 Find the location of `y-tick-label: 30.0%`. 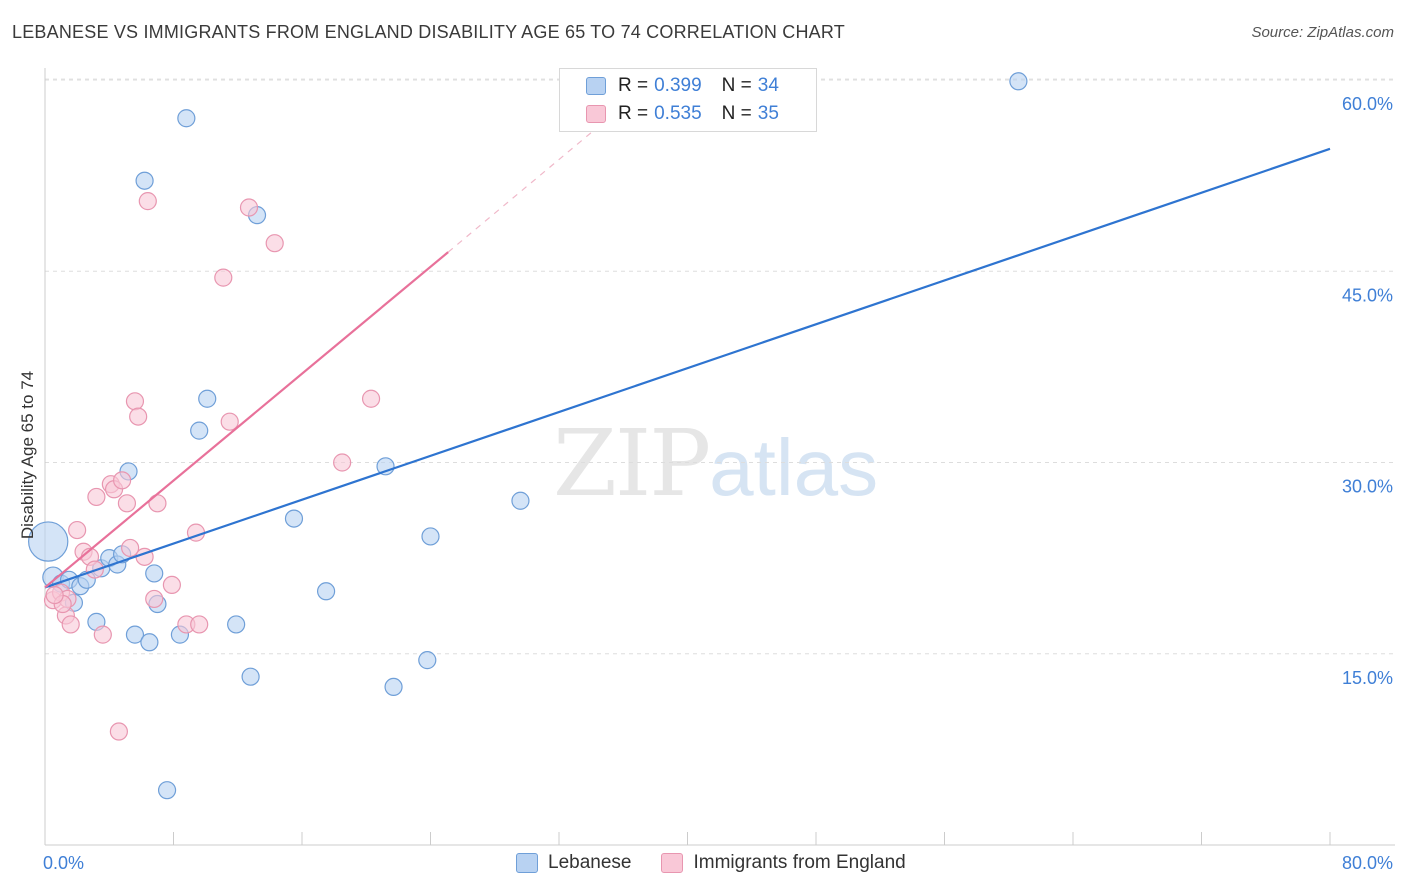

y-tick-label: 30.0% is located at coordinates (1367, 487).